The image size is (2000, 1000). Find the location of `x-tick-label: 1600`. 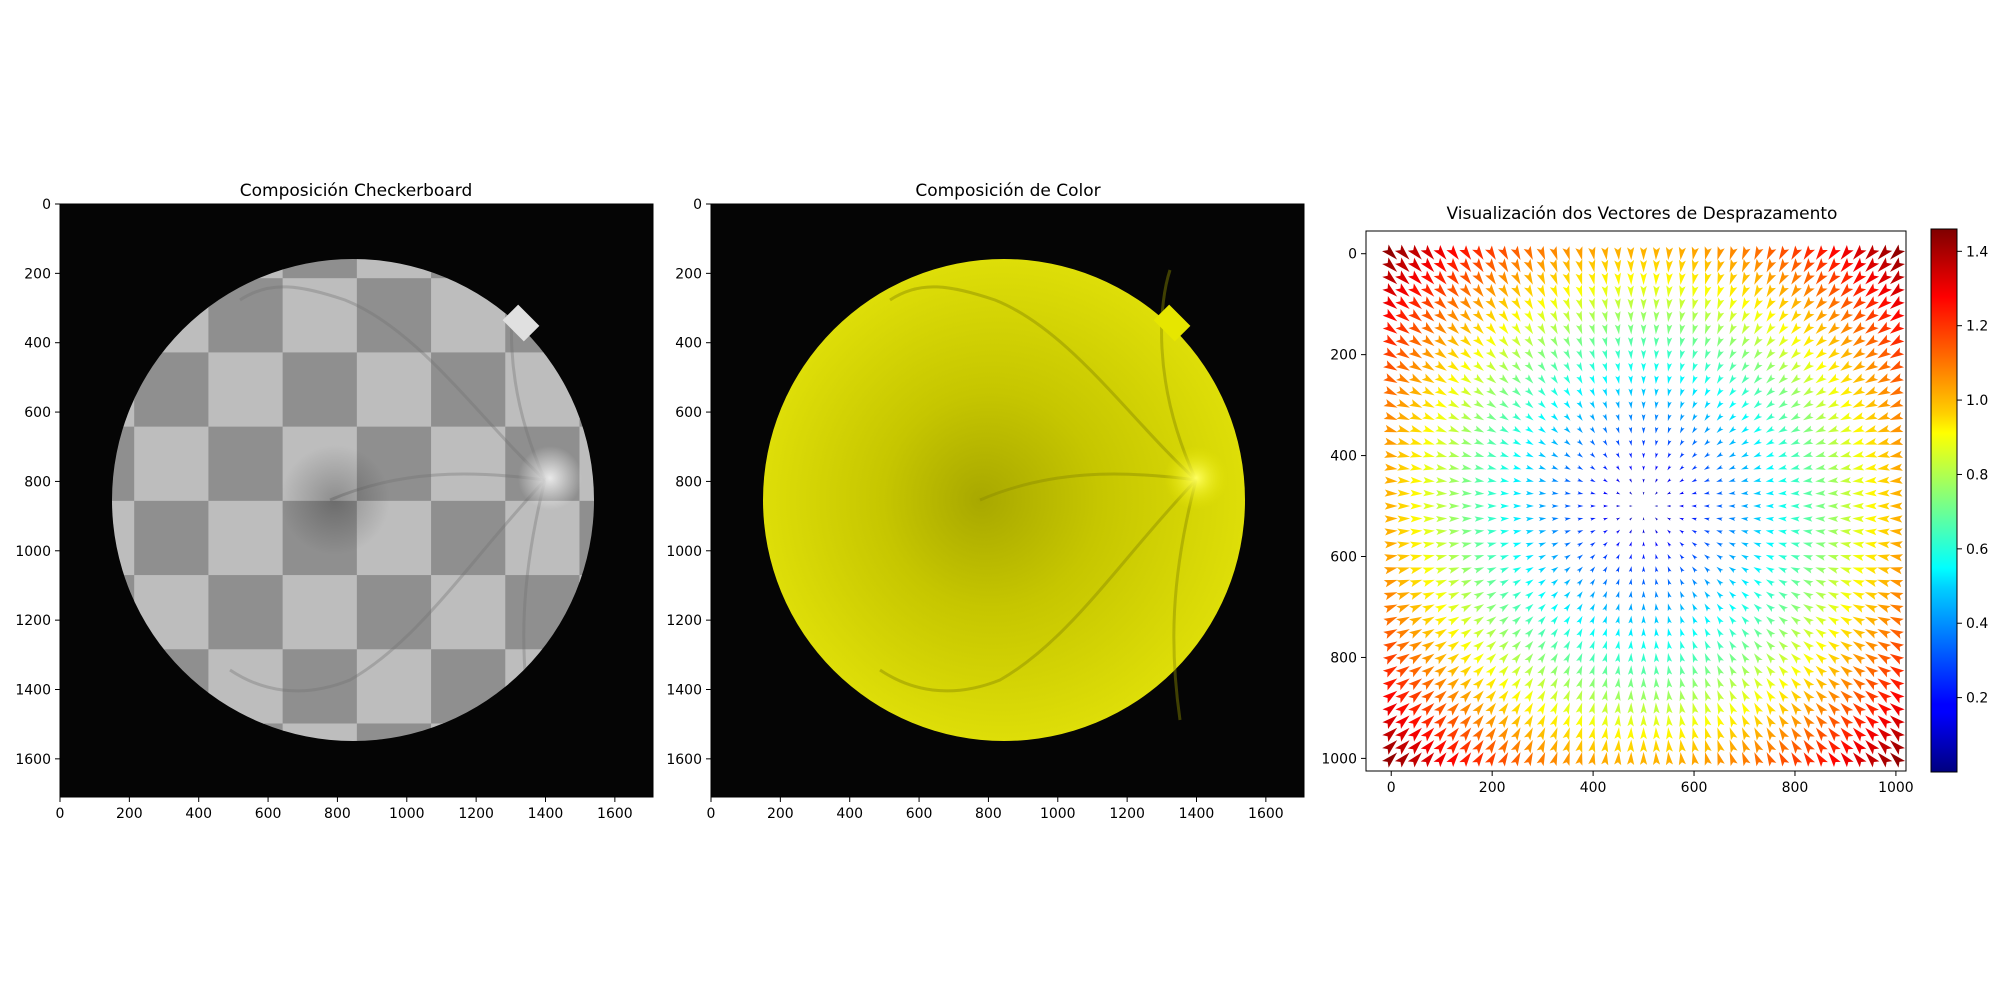

x-tick-label: 1600 is located at coordinates (1266, 814).